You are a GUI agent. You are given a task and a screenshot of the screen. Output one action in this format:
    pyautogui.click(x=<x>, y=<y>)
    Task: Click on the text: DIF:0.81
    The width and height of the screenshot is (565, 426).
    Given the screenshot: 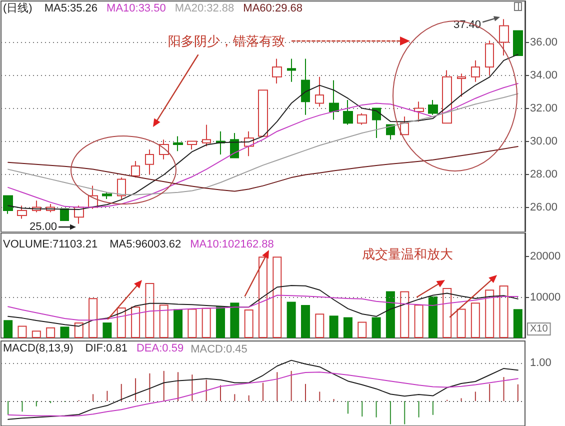 What is the action you would take?
    pyautogui.click(x=106, y=348)
    